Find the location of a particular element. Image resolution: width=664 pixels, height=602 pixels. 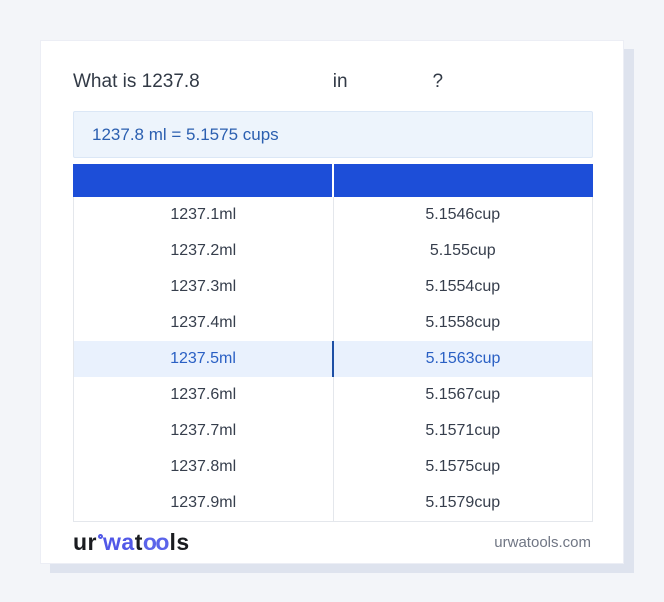

page-title: What is 1237.8 in ? is located at coordinates (332, 82).